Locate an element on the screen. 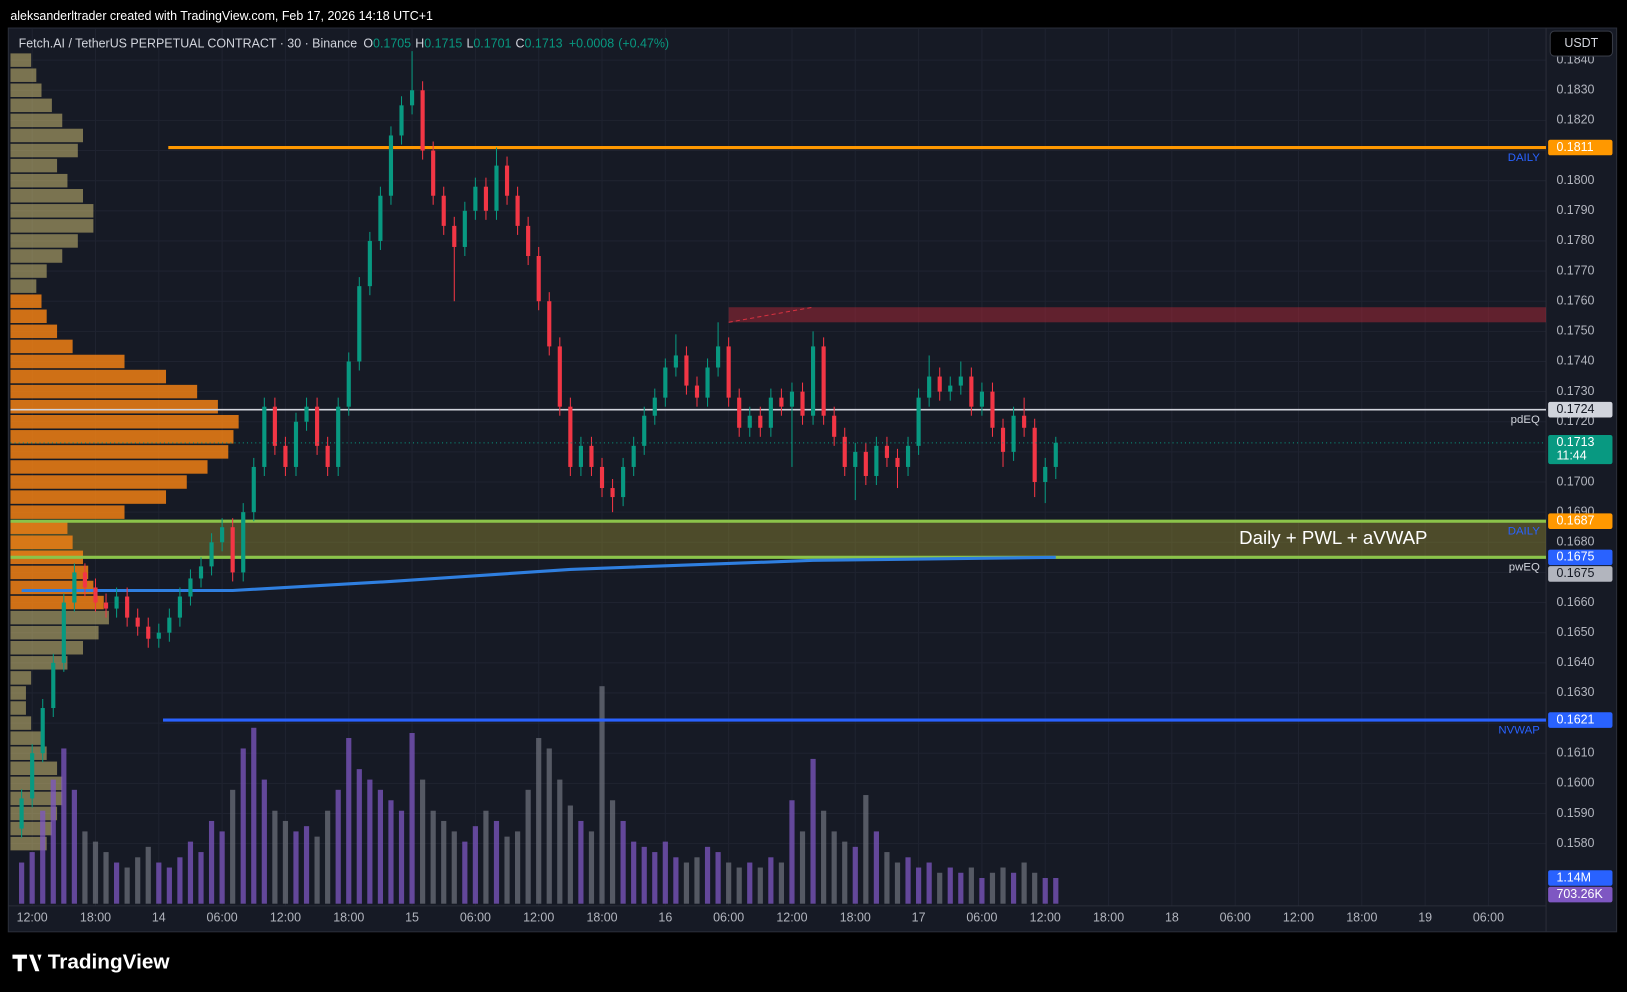  legend-value: 0.1715 is located at coordinates (443, 44).